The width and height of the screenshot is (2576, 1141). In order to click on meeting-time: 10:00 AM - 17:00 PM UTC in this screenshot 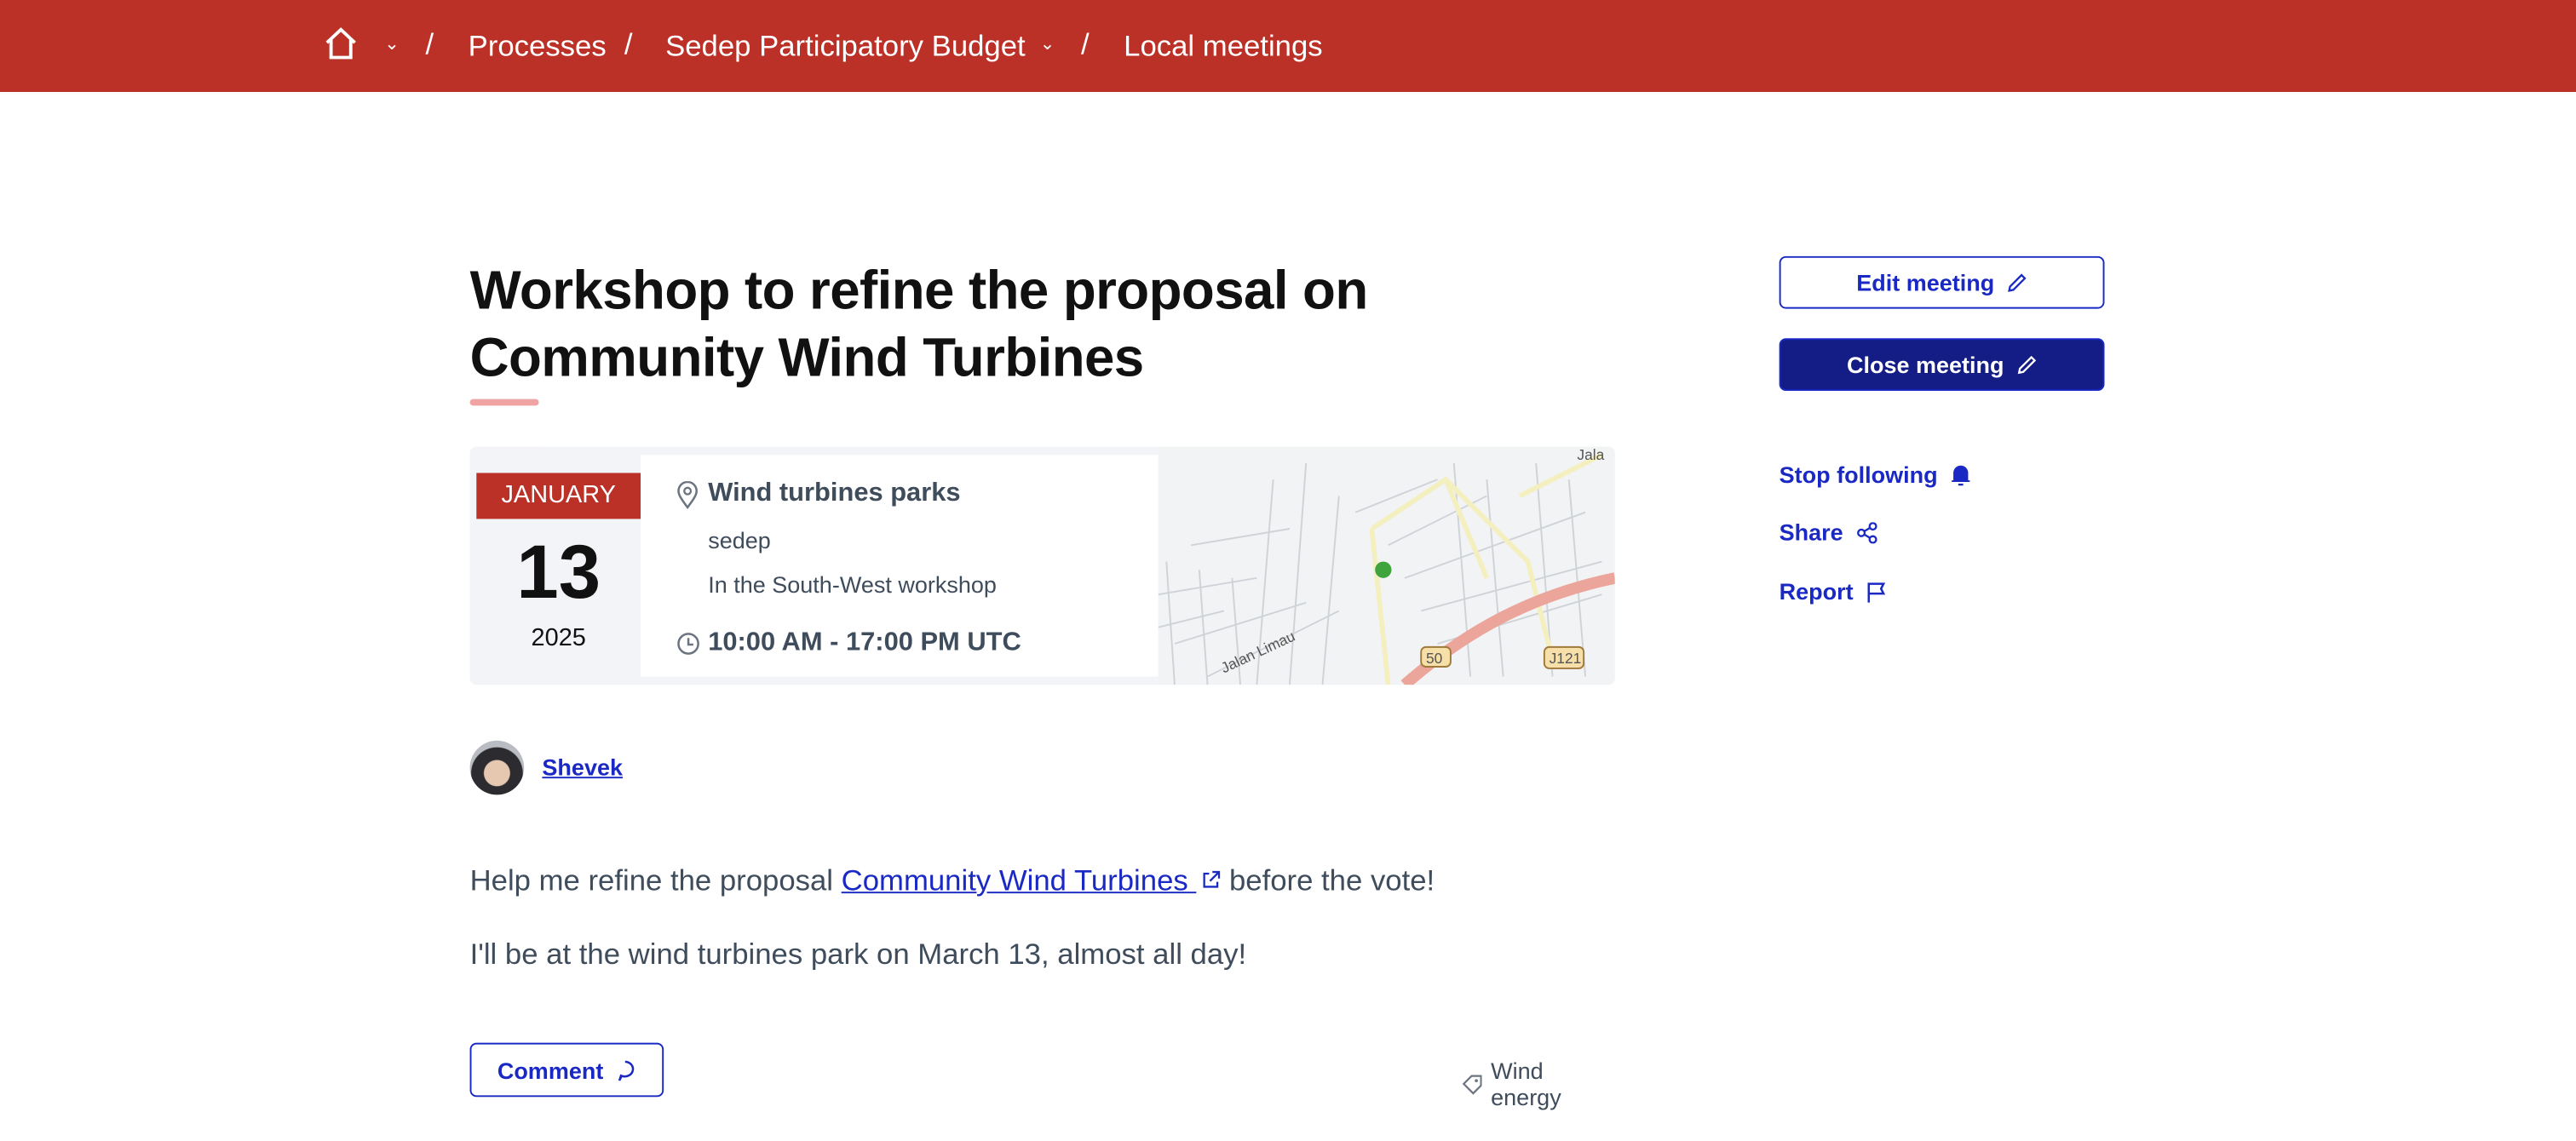, I will do `click(865, 642)`.